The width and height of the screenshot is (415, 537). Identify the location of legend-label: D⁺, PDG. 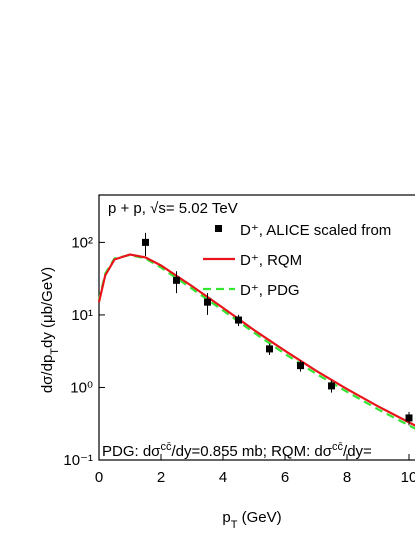
(270, 290).